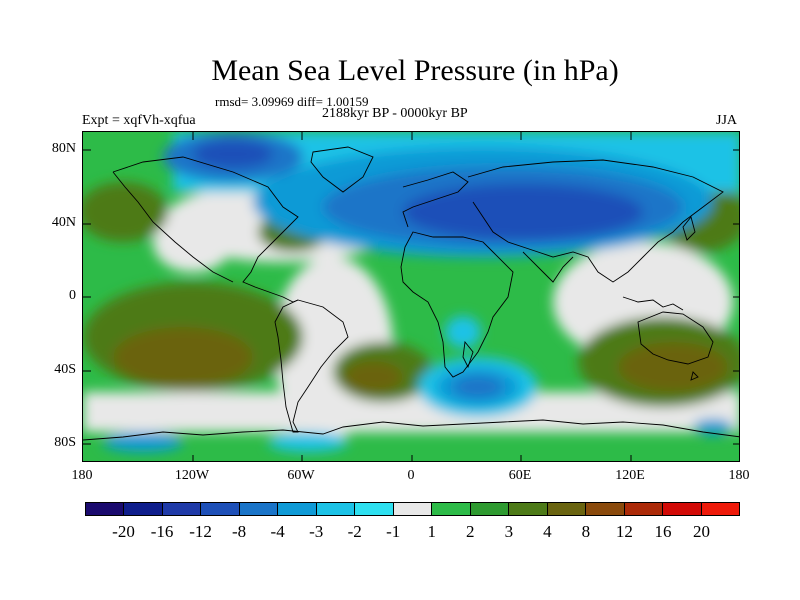 The image size is (800, 600). Describe the element at coordinates (139, 120) in the screenshot. I see `experiment-label: Expt = xqfVh-xqfua` at that location.